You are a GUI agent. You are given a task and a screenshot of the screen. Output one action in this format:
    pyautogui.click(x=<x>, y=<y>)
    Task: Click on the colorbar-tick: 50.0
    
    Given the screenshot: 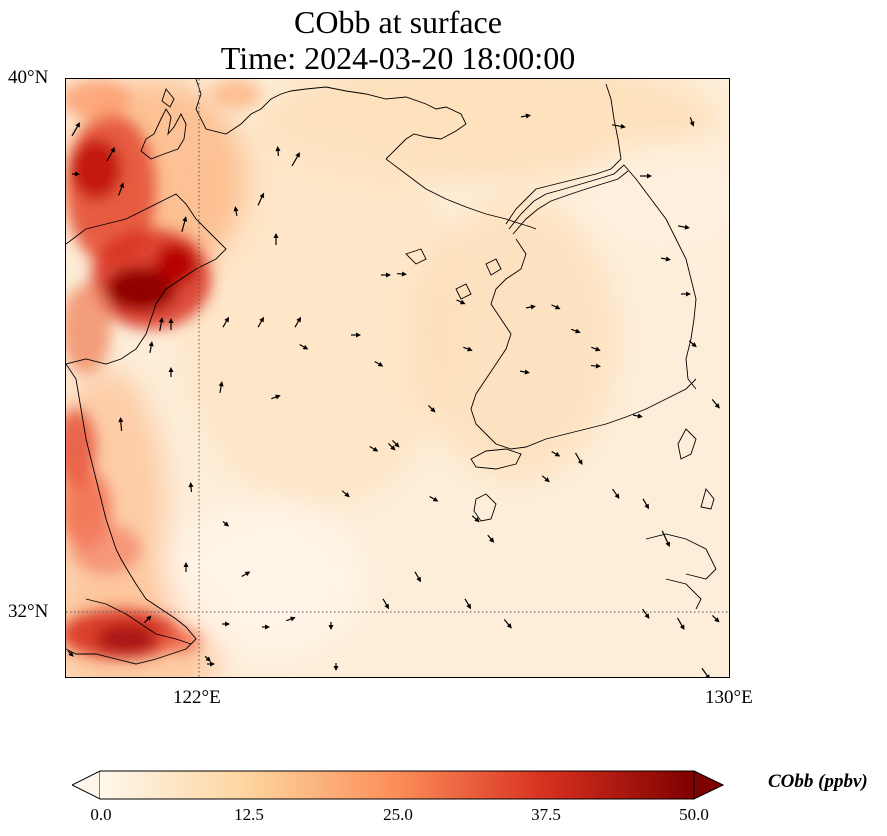 What is the action you would take?
    pyautogui.click(x=694, y=814)
    